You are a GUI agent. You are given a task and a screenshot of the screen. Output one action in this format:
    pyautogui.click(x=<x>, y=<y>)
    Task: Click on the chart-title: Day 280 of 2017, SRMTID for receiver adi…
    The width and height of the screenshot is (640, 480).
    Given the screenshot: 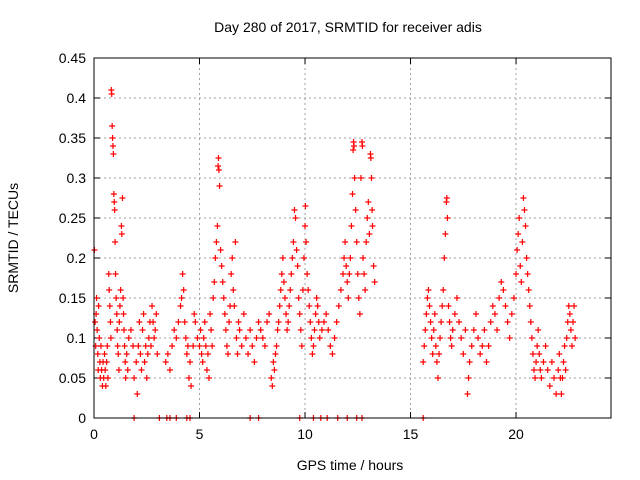 What is the action you would take?
    pyautogui.click(x=348, y=27)
    